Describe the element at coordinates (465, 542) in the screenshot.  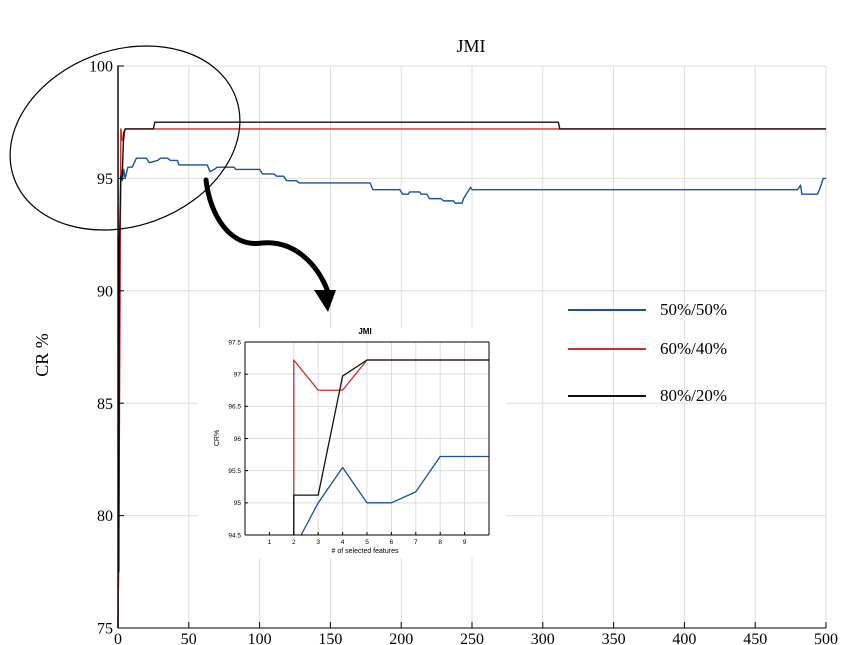
I see `inset-x-tick-label-9: 9` at that location.